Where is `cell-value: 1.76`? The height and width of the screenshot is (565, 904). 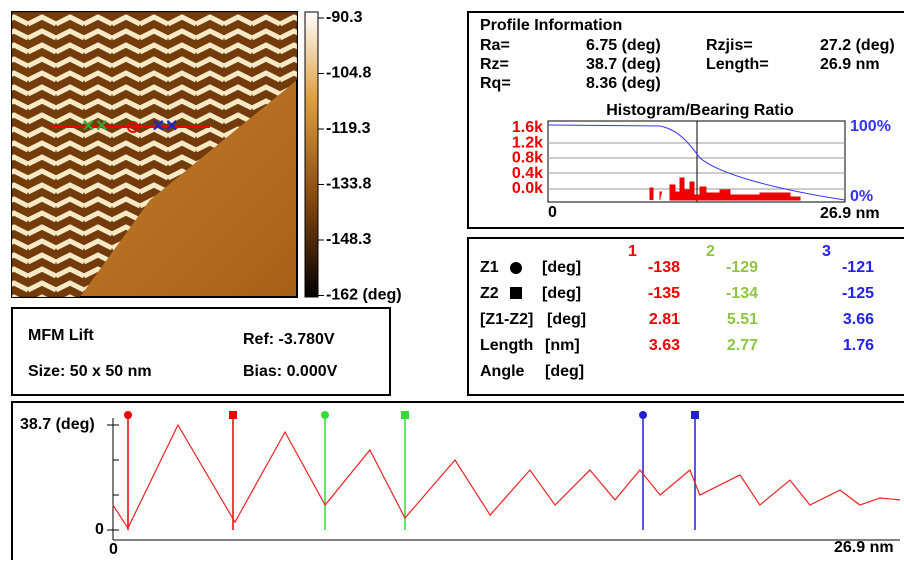
cell-value: 1.76 is located at coordinates (858, 345).